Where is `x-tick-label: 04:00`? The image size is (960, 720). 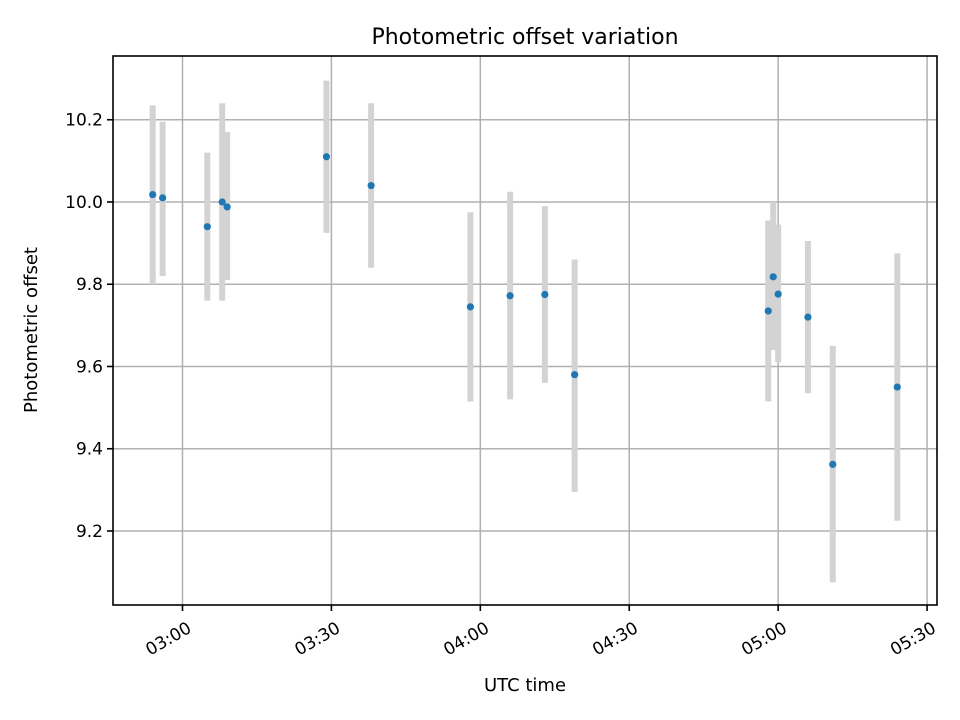
x-tick-label: 04:00 is located at coordinates (466, 639).